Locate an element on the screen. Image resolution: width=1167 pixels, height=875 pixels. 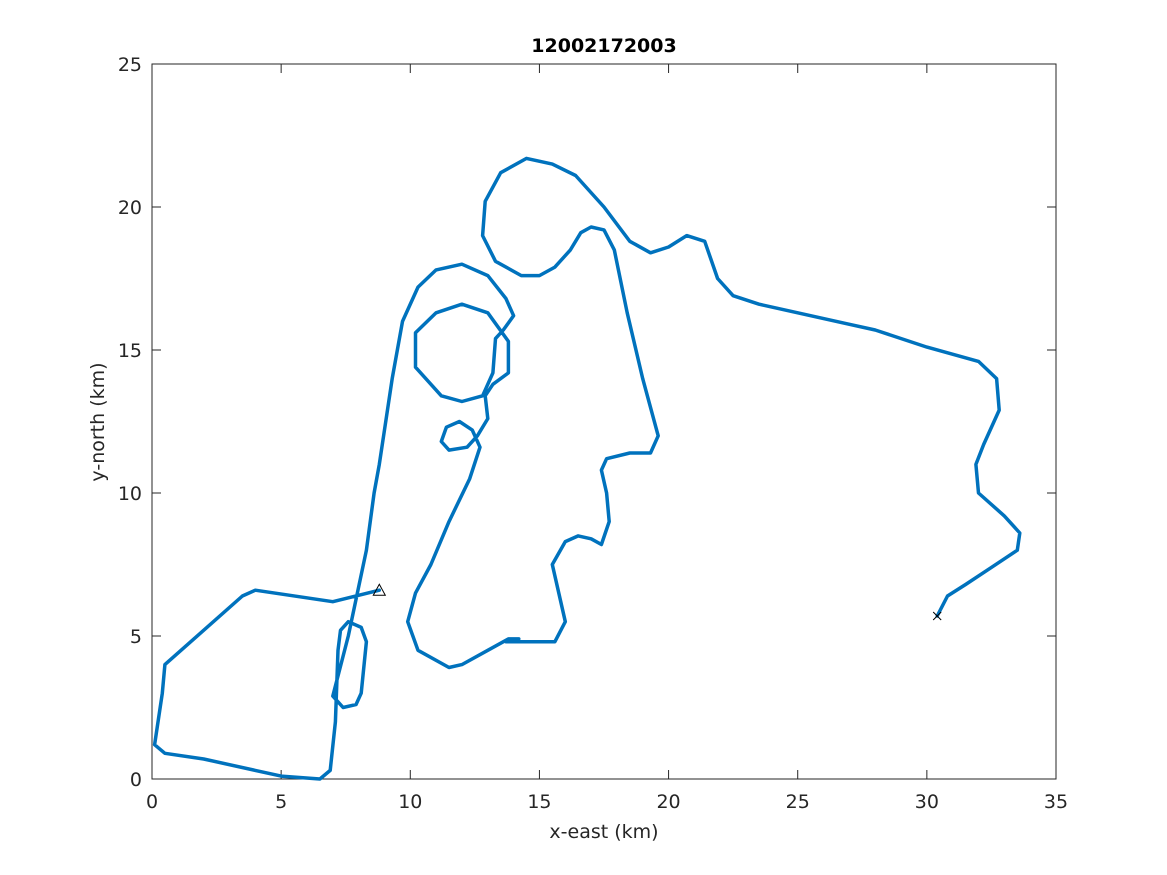
x-tick-label: 0 is located at coordinates (152, 802).